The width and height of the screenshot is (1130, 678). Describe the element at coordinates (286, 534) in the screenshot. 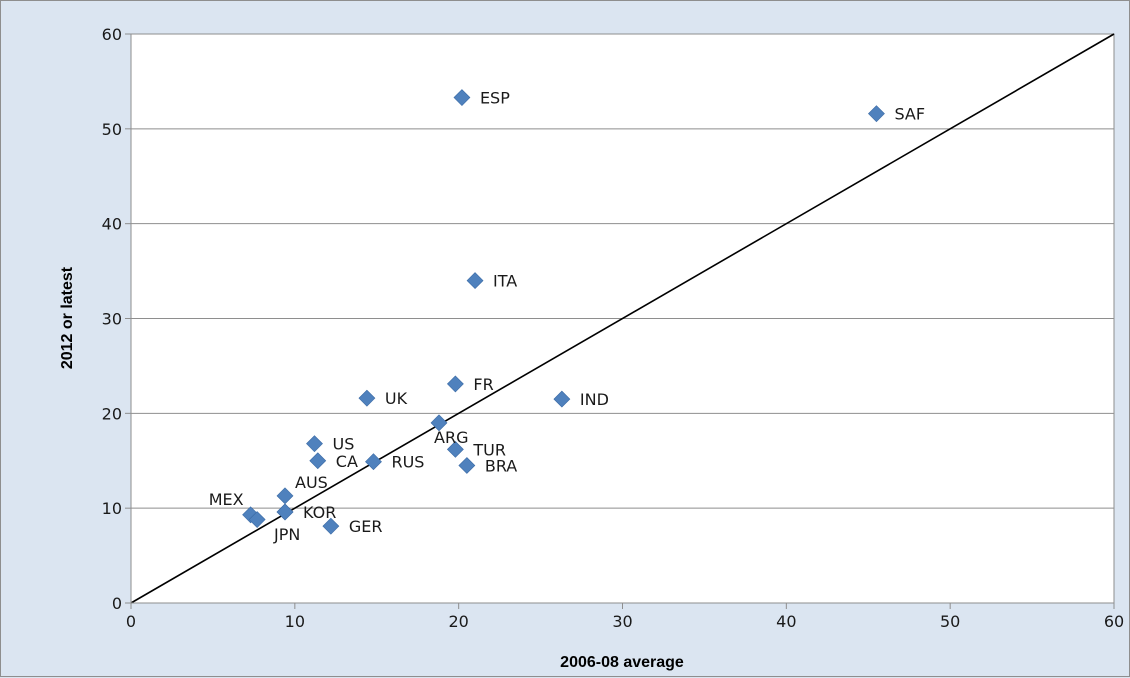

I see `point-label-jpn: JPN` at that location.